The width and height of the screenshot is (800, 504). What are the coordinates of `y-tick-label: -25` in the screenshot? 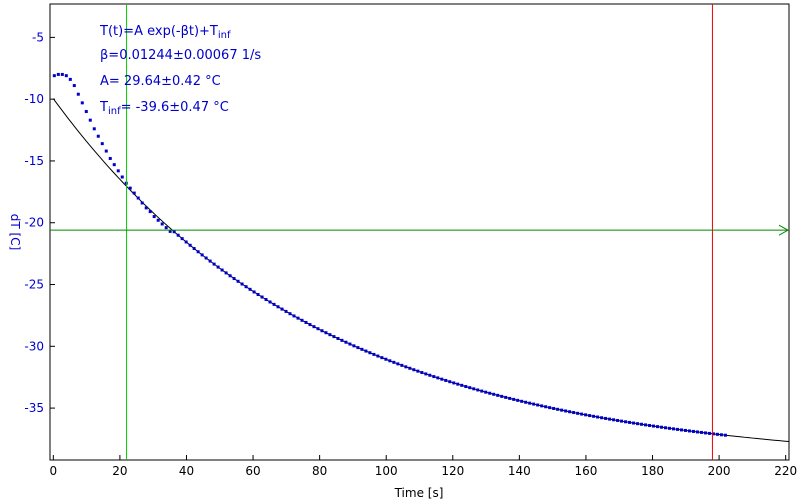 It's located at (34, 285).